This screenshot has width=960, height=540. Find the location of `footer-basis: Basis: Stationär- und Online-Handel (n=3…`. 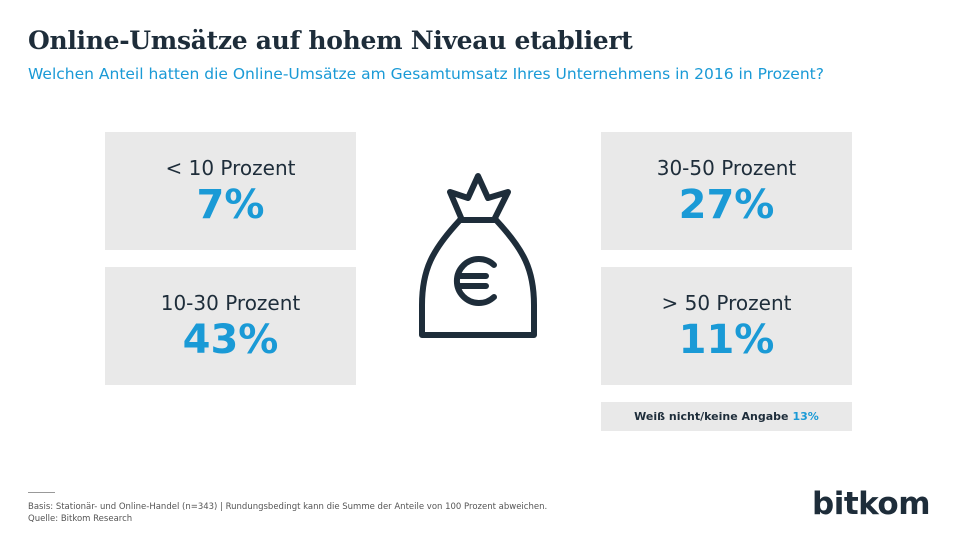

footer-basis: Basis: Stationär- und Online-Handel (n=3… is located at coordinates (288, 507).